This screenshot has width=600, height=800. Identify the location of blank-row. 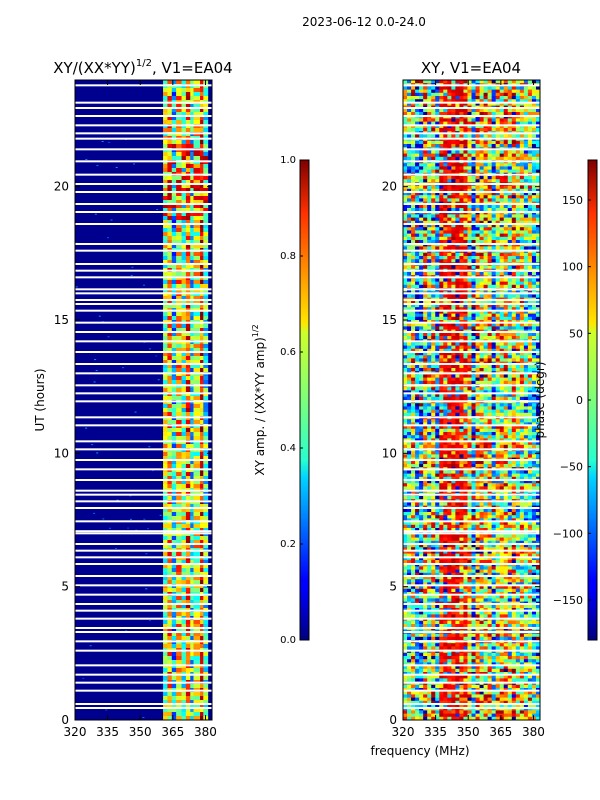
(143, 632).